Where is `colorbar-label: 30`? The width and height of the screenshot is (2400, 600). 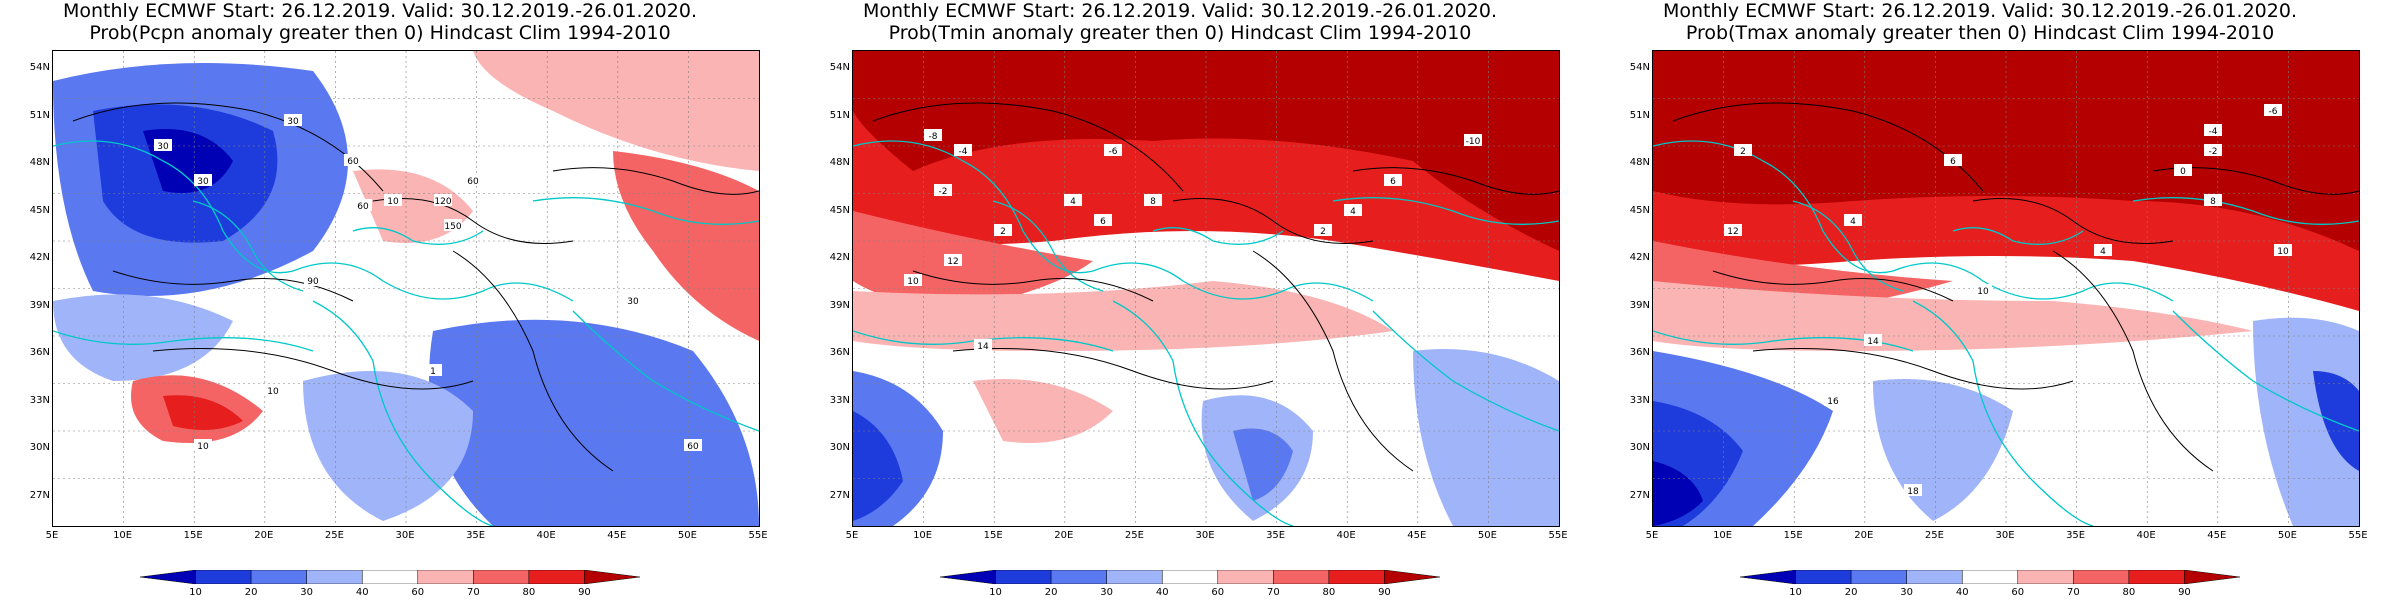
colorbar-label: 30 is located at coordinates (1907, 592).